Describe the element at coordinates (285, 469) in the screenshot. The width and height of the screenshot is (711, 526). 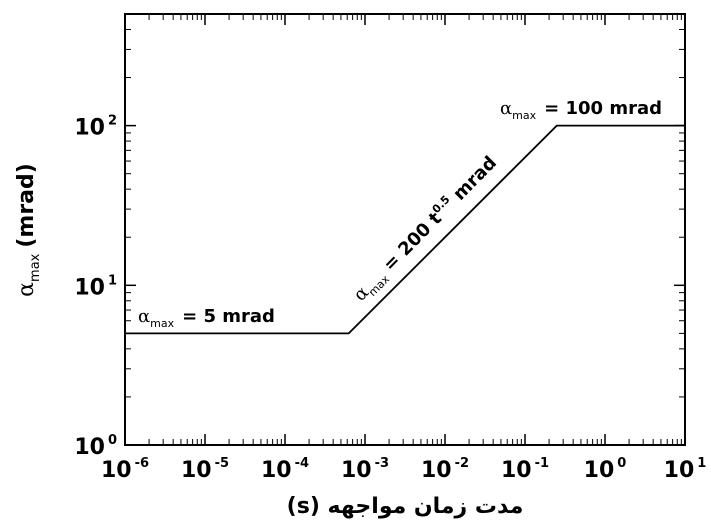
I see `x-tick-label: 10 -4` at that location.